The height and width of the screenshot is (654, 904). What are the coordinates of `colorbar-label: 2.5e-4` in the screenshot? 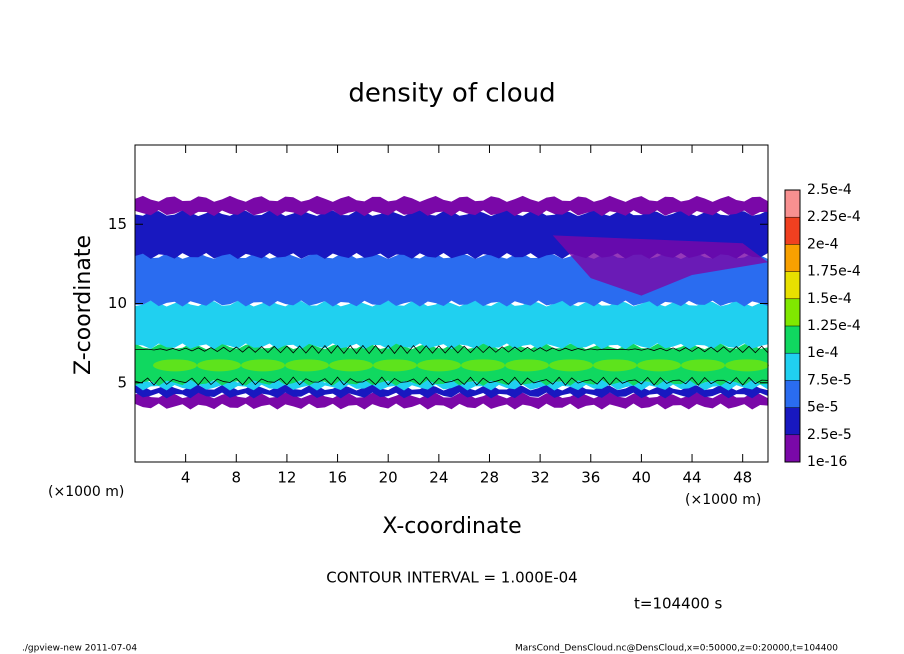 It's located at (829, 190).